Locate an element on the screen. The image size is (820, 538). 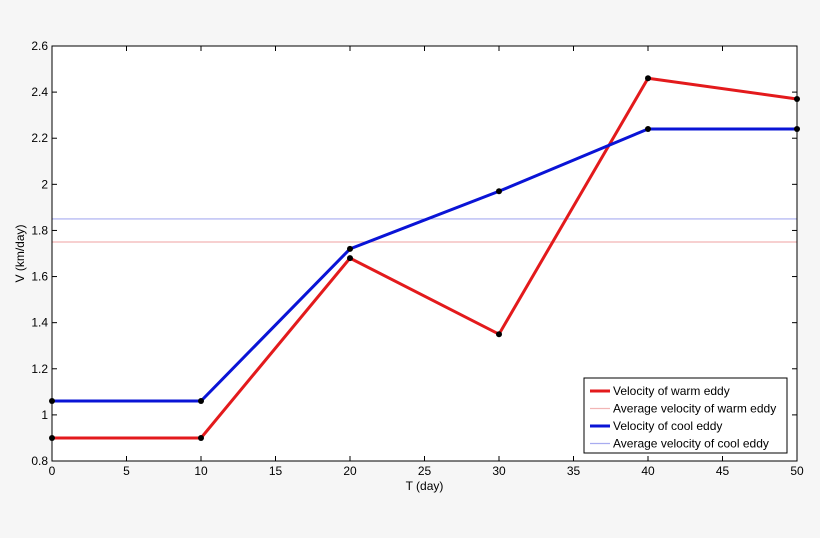
x-tick-label: 30 is located at coordinates (499, 471).